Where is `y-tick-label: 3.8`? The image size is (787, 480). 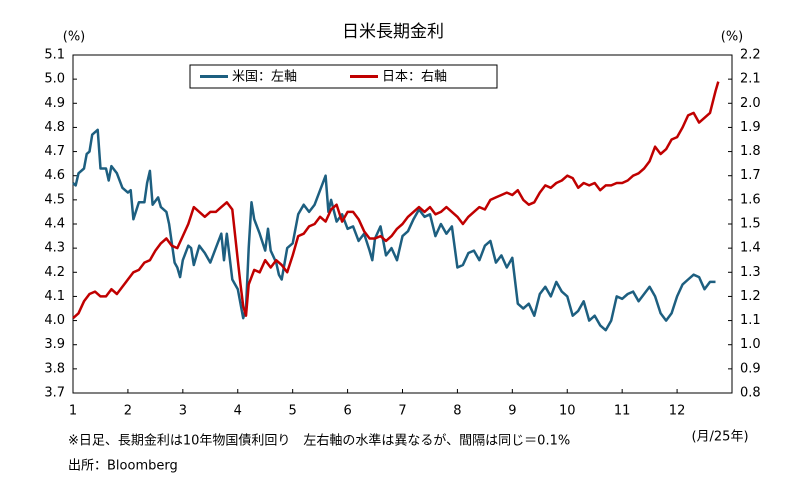 y-tick-label: 3.8 is located at coordinates (54, 368).